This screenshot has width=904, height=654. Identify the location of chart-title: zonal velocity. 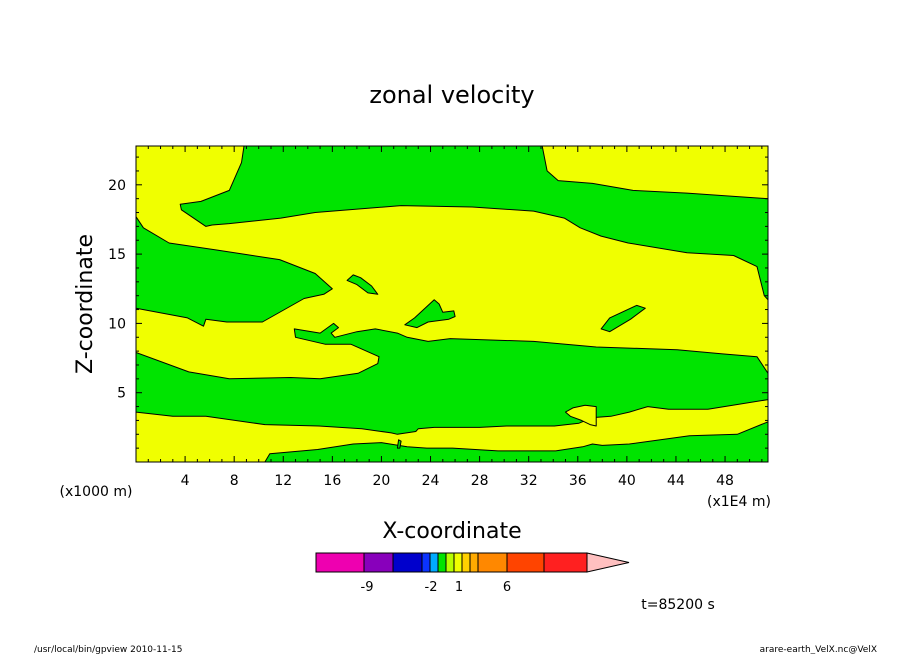
(451, 95).